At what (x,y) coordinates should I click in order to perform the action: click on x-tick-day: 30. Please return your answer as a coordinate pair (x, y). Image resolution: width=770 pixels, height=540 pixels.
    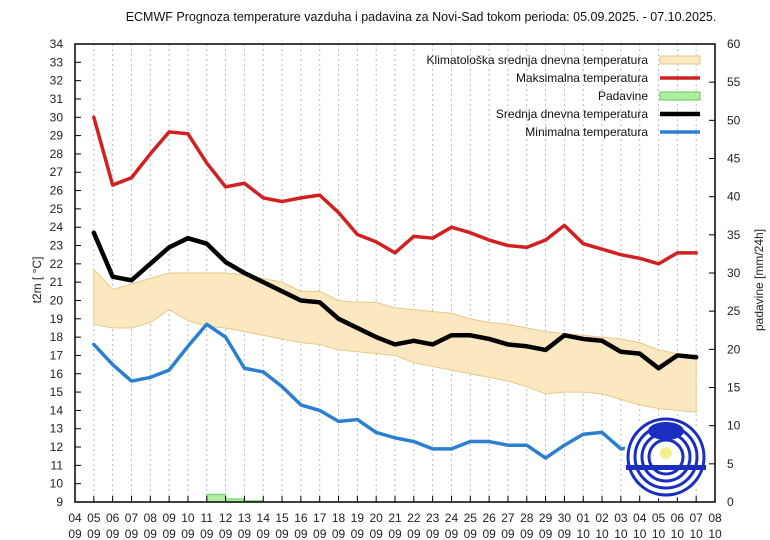
    Looking at the image, I should click on (565, 518).